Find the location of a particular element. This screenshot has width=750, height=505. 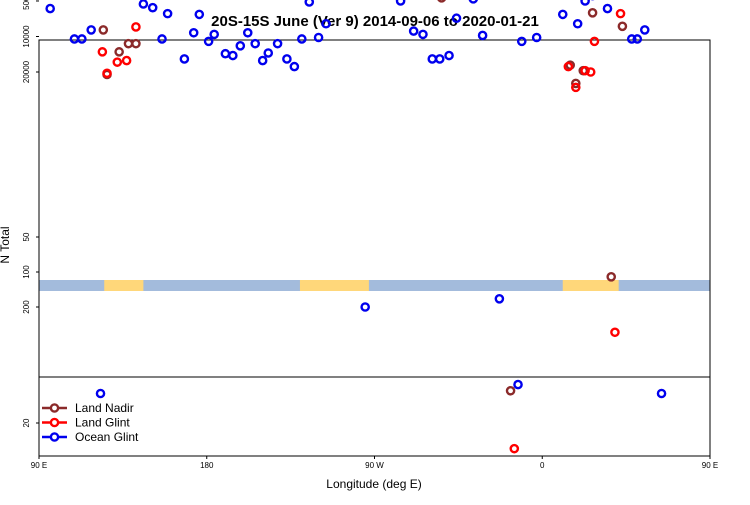

legend-label-land-glint: Land Glint is located at coordinates (102, 423).